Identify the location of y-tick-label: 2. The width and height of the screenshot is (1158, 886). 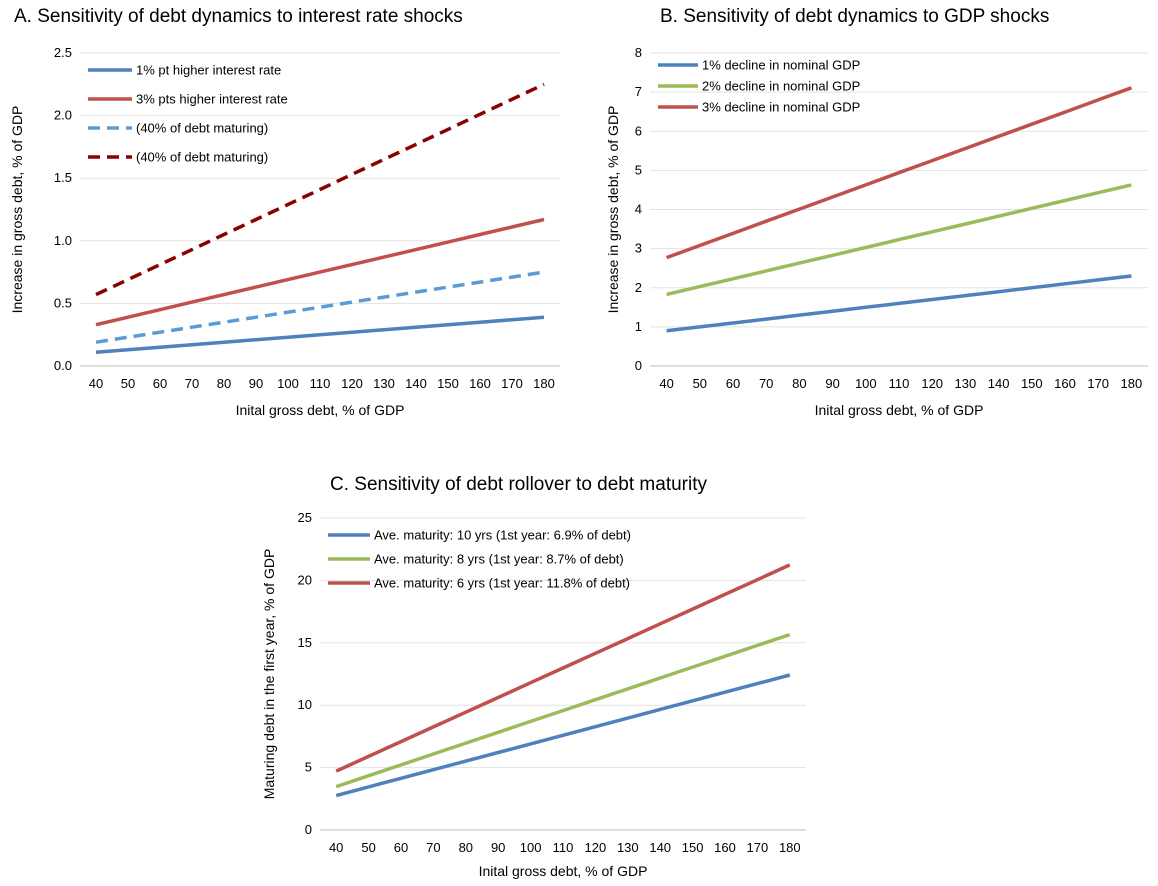
(638, 287).